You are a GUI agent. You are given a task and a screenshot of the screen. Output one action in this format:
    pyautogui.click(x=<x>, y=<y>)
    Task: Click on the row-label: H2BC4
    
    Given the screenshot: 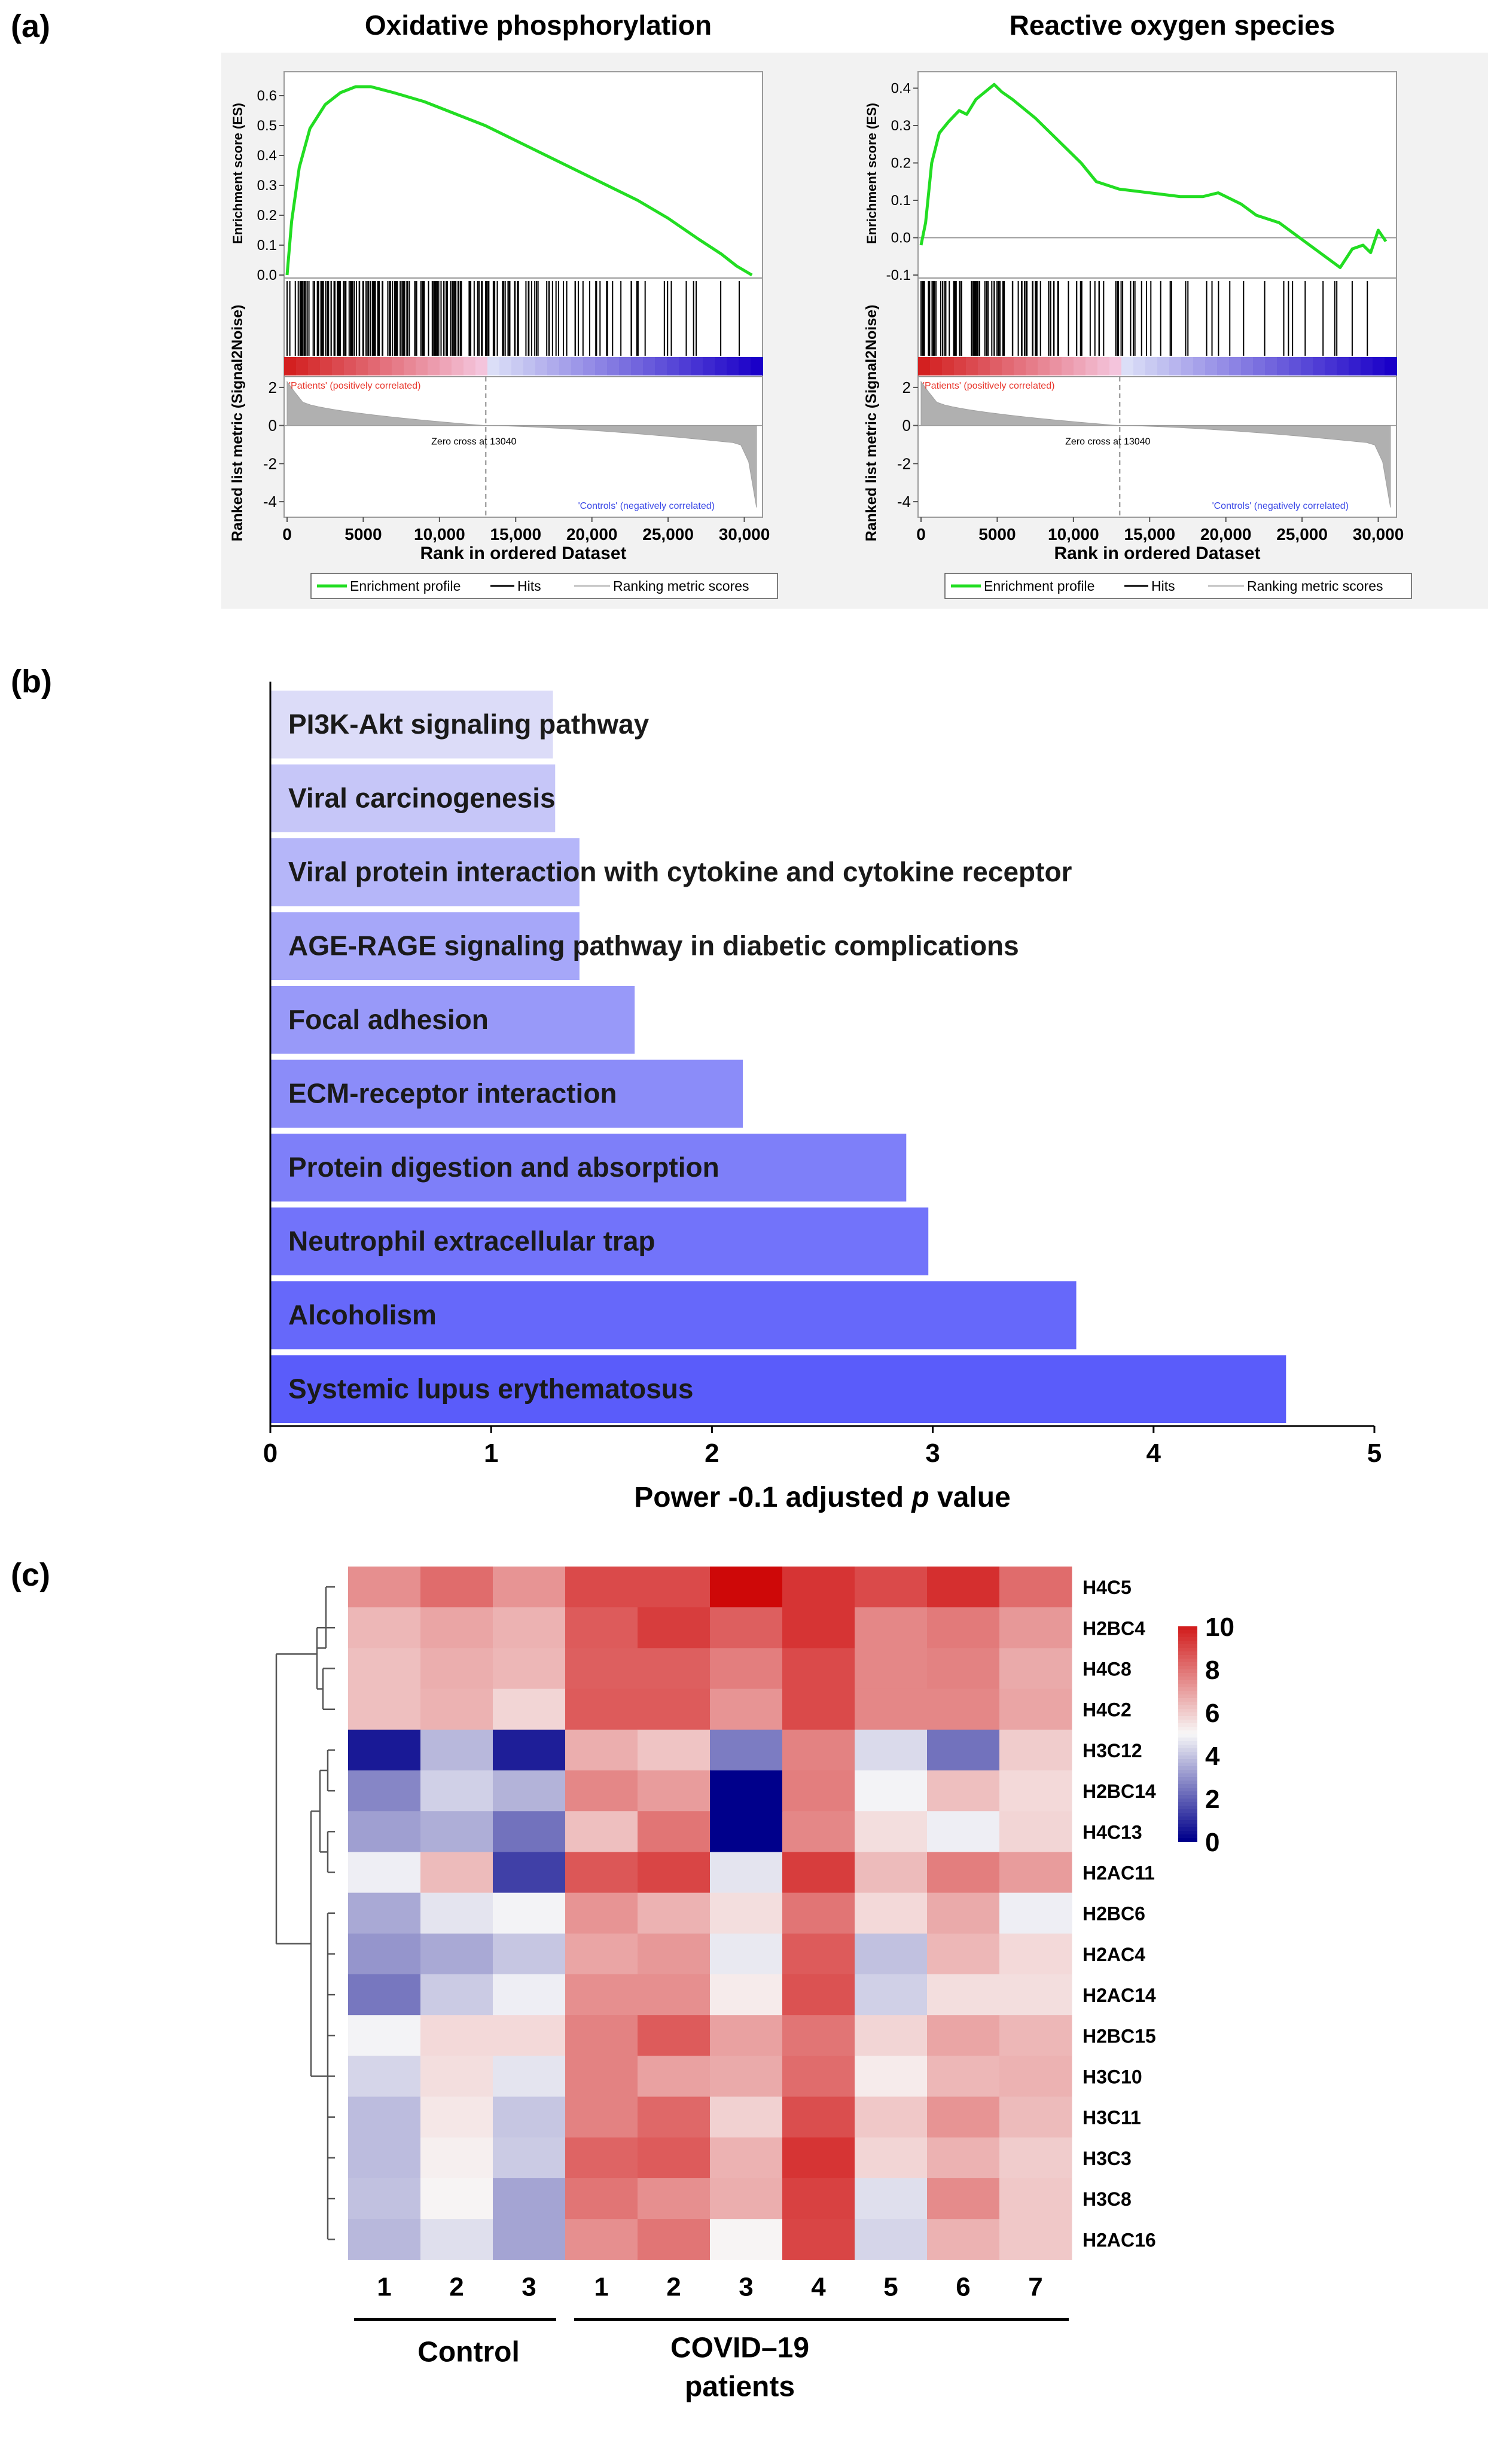 What is the action you would take?
    pyautogui.click(x=1114, y=1628)
    